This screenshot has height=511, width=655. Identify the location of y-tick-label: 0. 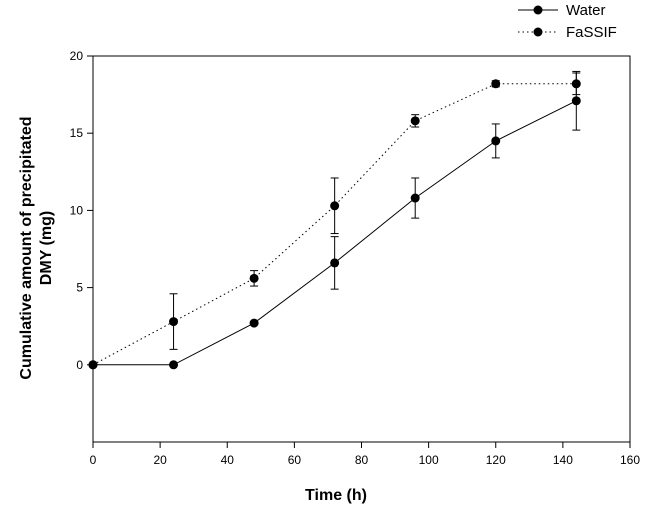
(79, 365).